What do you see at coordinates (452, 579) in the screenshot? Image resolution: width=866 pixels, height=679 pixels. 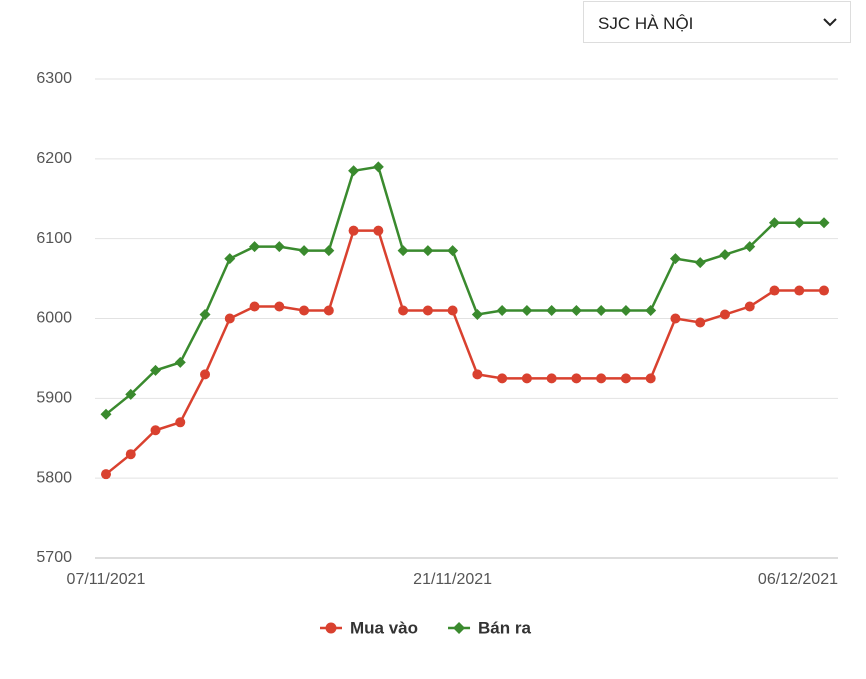 I see `x-tick-label: 21/11/2021` at bounding box center [452, 579].